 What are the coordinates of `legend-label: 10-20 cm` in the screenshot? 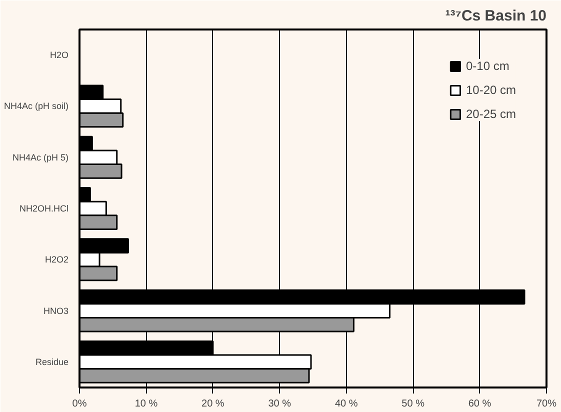 It's located at (491, 90).